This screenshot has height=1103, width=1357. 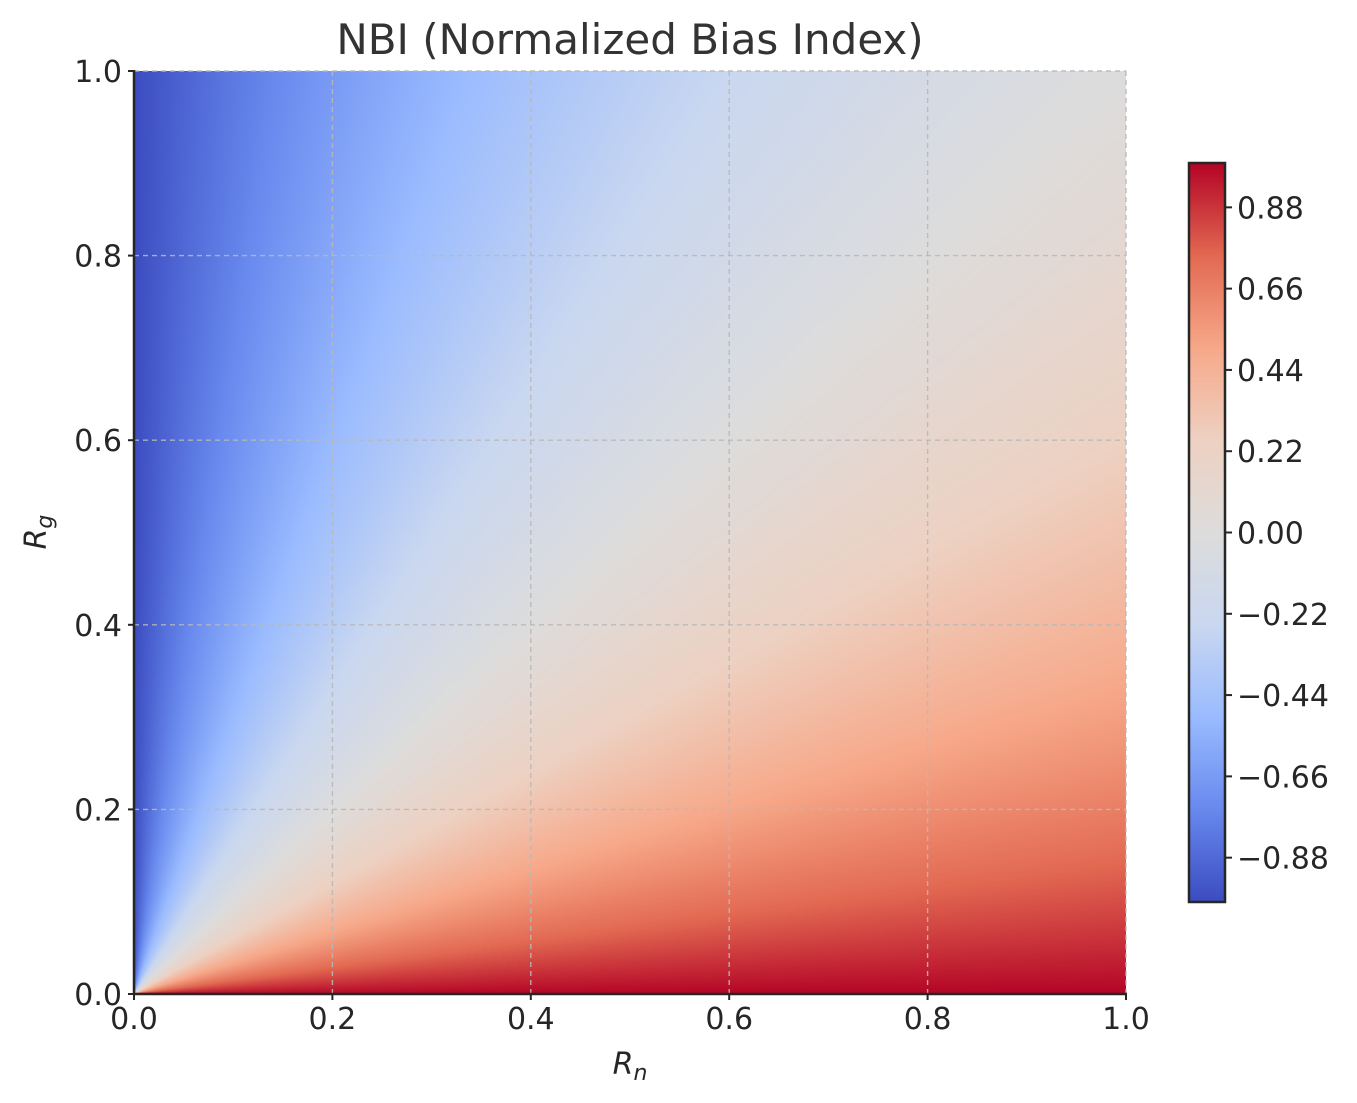 I want to click on colorbar-tick-label: 0.66, so click(x=1270, y=290).